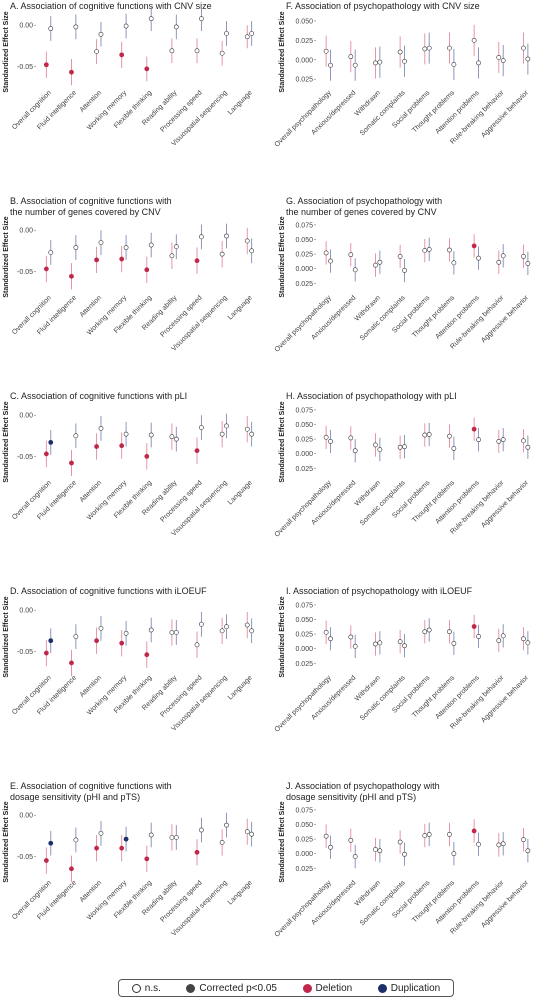 This screenshot has height=1000, width=549. What do you see at coordinates (505, 114) in the screenshot?
I see `panel-f-xtick-label: Aggressive behavior` at bounding box center [505, 114].